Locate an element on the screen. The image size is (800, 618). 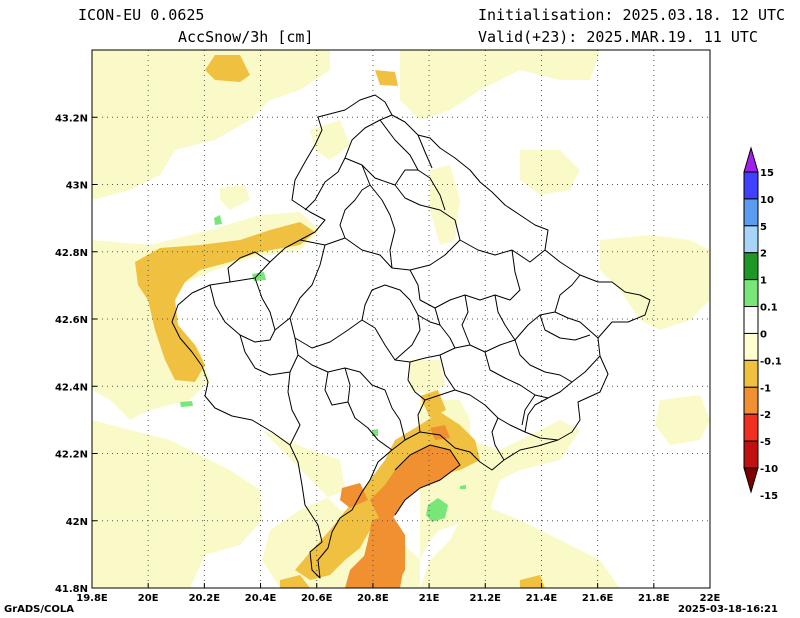
colorbar-label: 2 is located at coordinates (763, 254).